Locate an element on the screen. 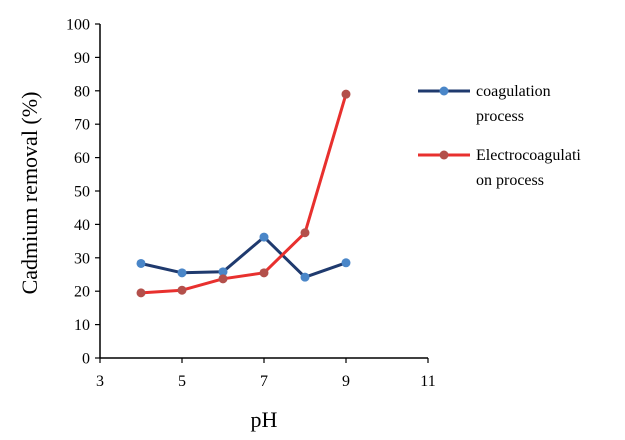  x-tick-label: 5 is located at coordinates (182, 381).